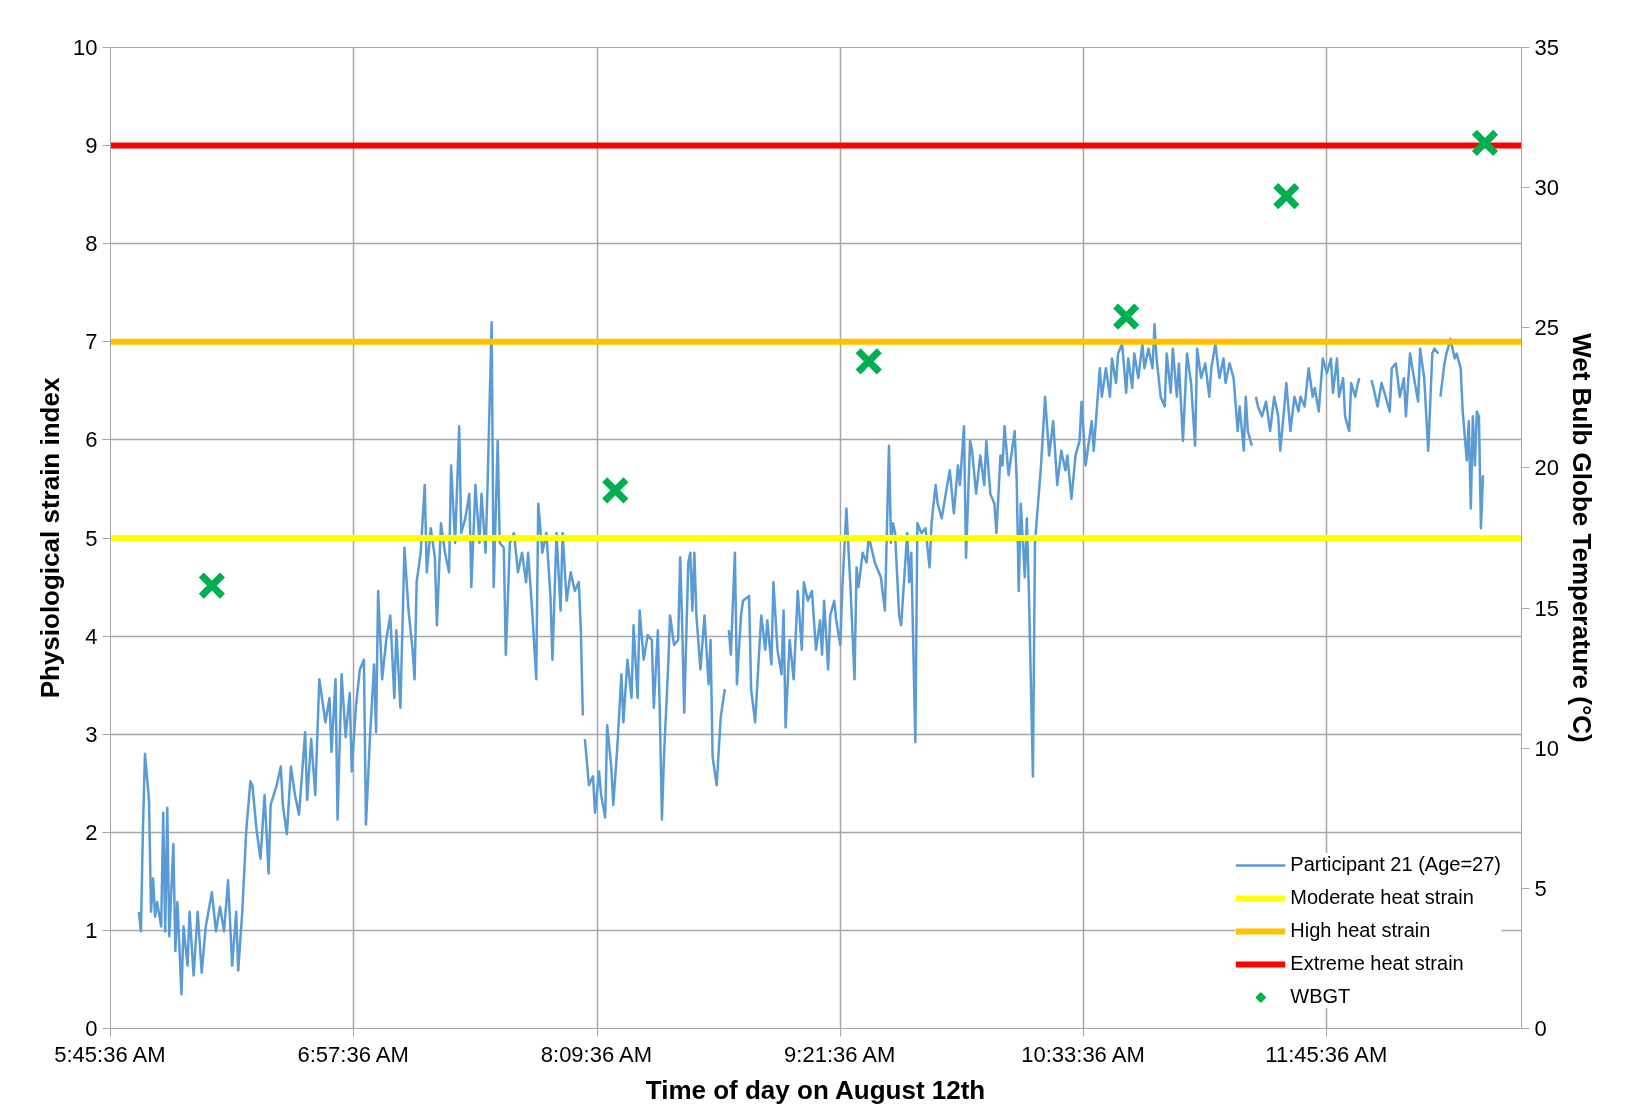  Describe the element at coordinates (91, 832) in the screenshot. I see `y-tick-label: 2` at that location.